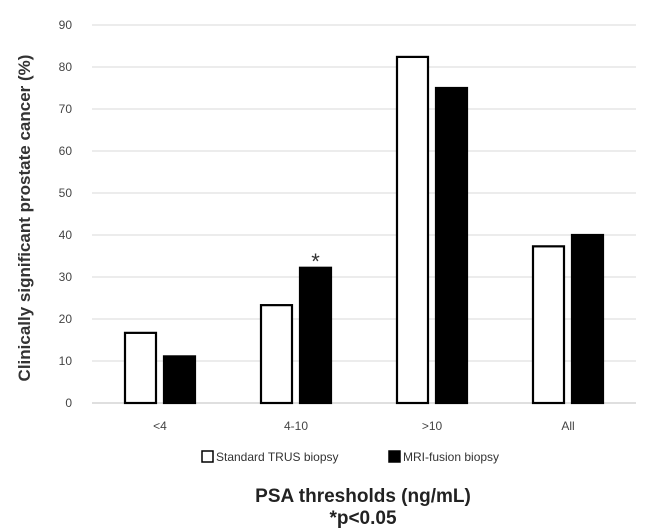 This screenshot has width=648, height=530. Describe the element at coordinates (66, 25) in the screenshot. I see `y-tick-90: 90` at that location.